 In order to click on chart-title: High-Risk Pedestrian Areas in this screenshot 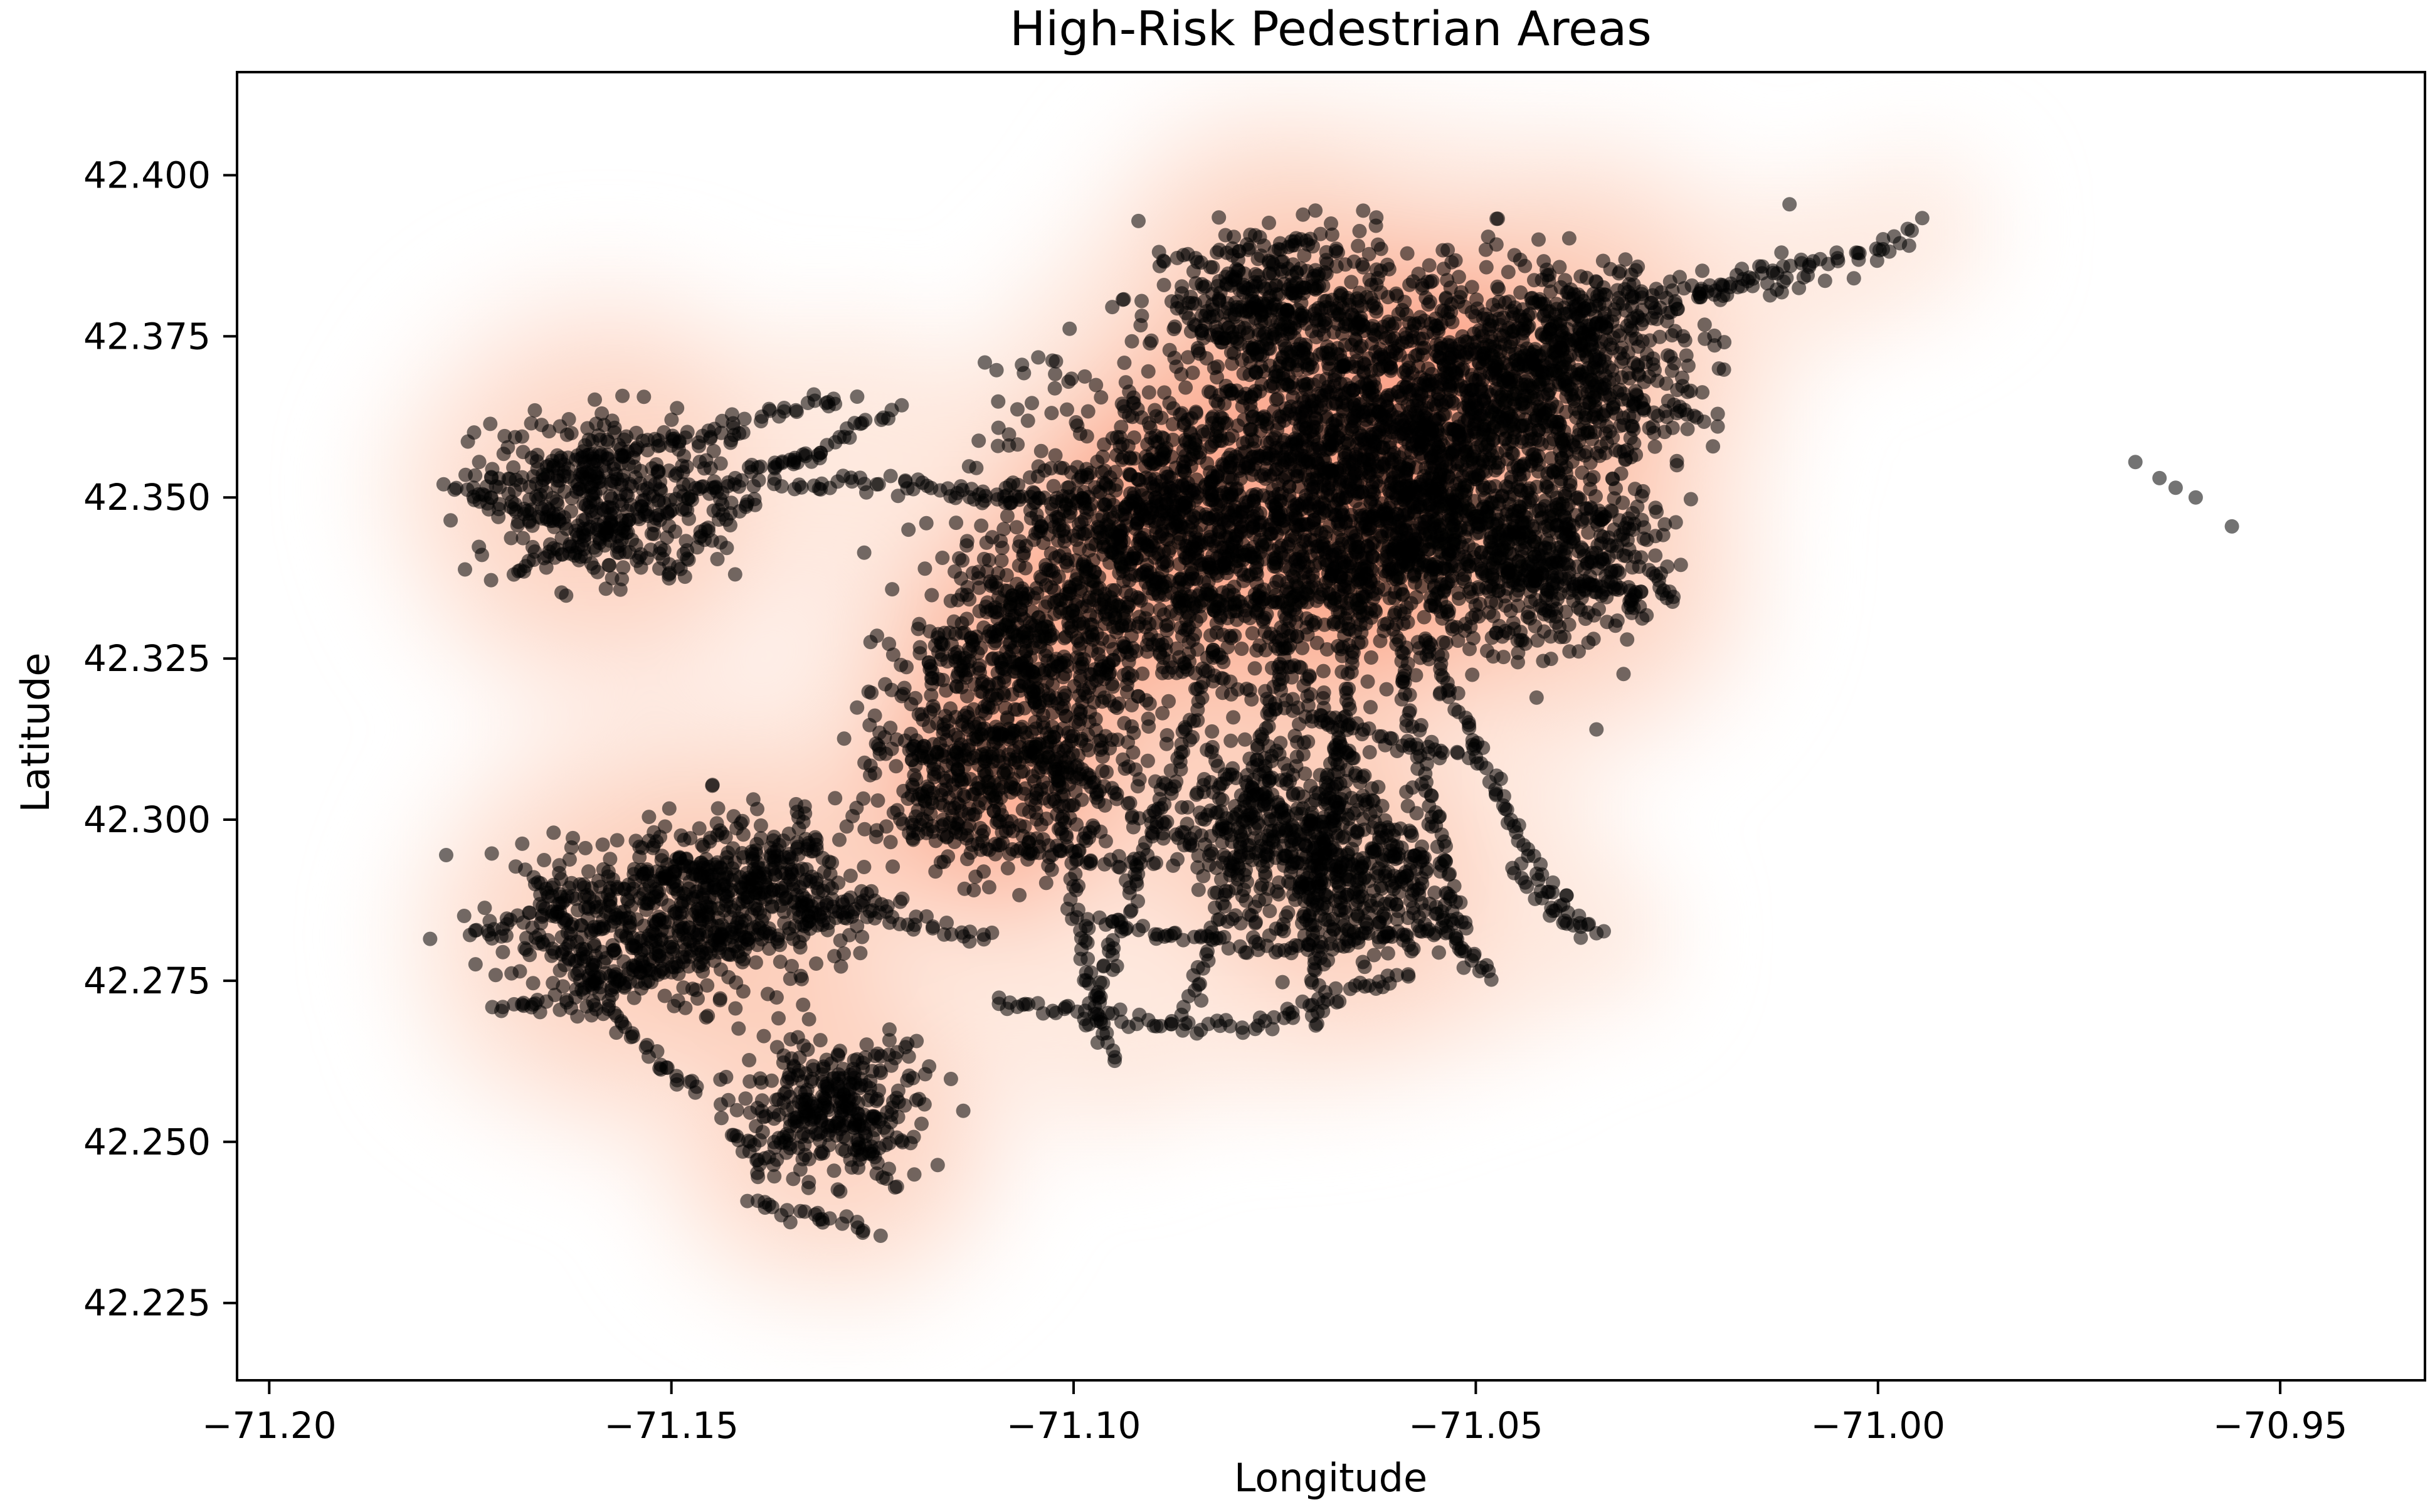, I will do `click(1331, 28)`.